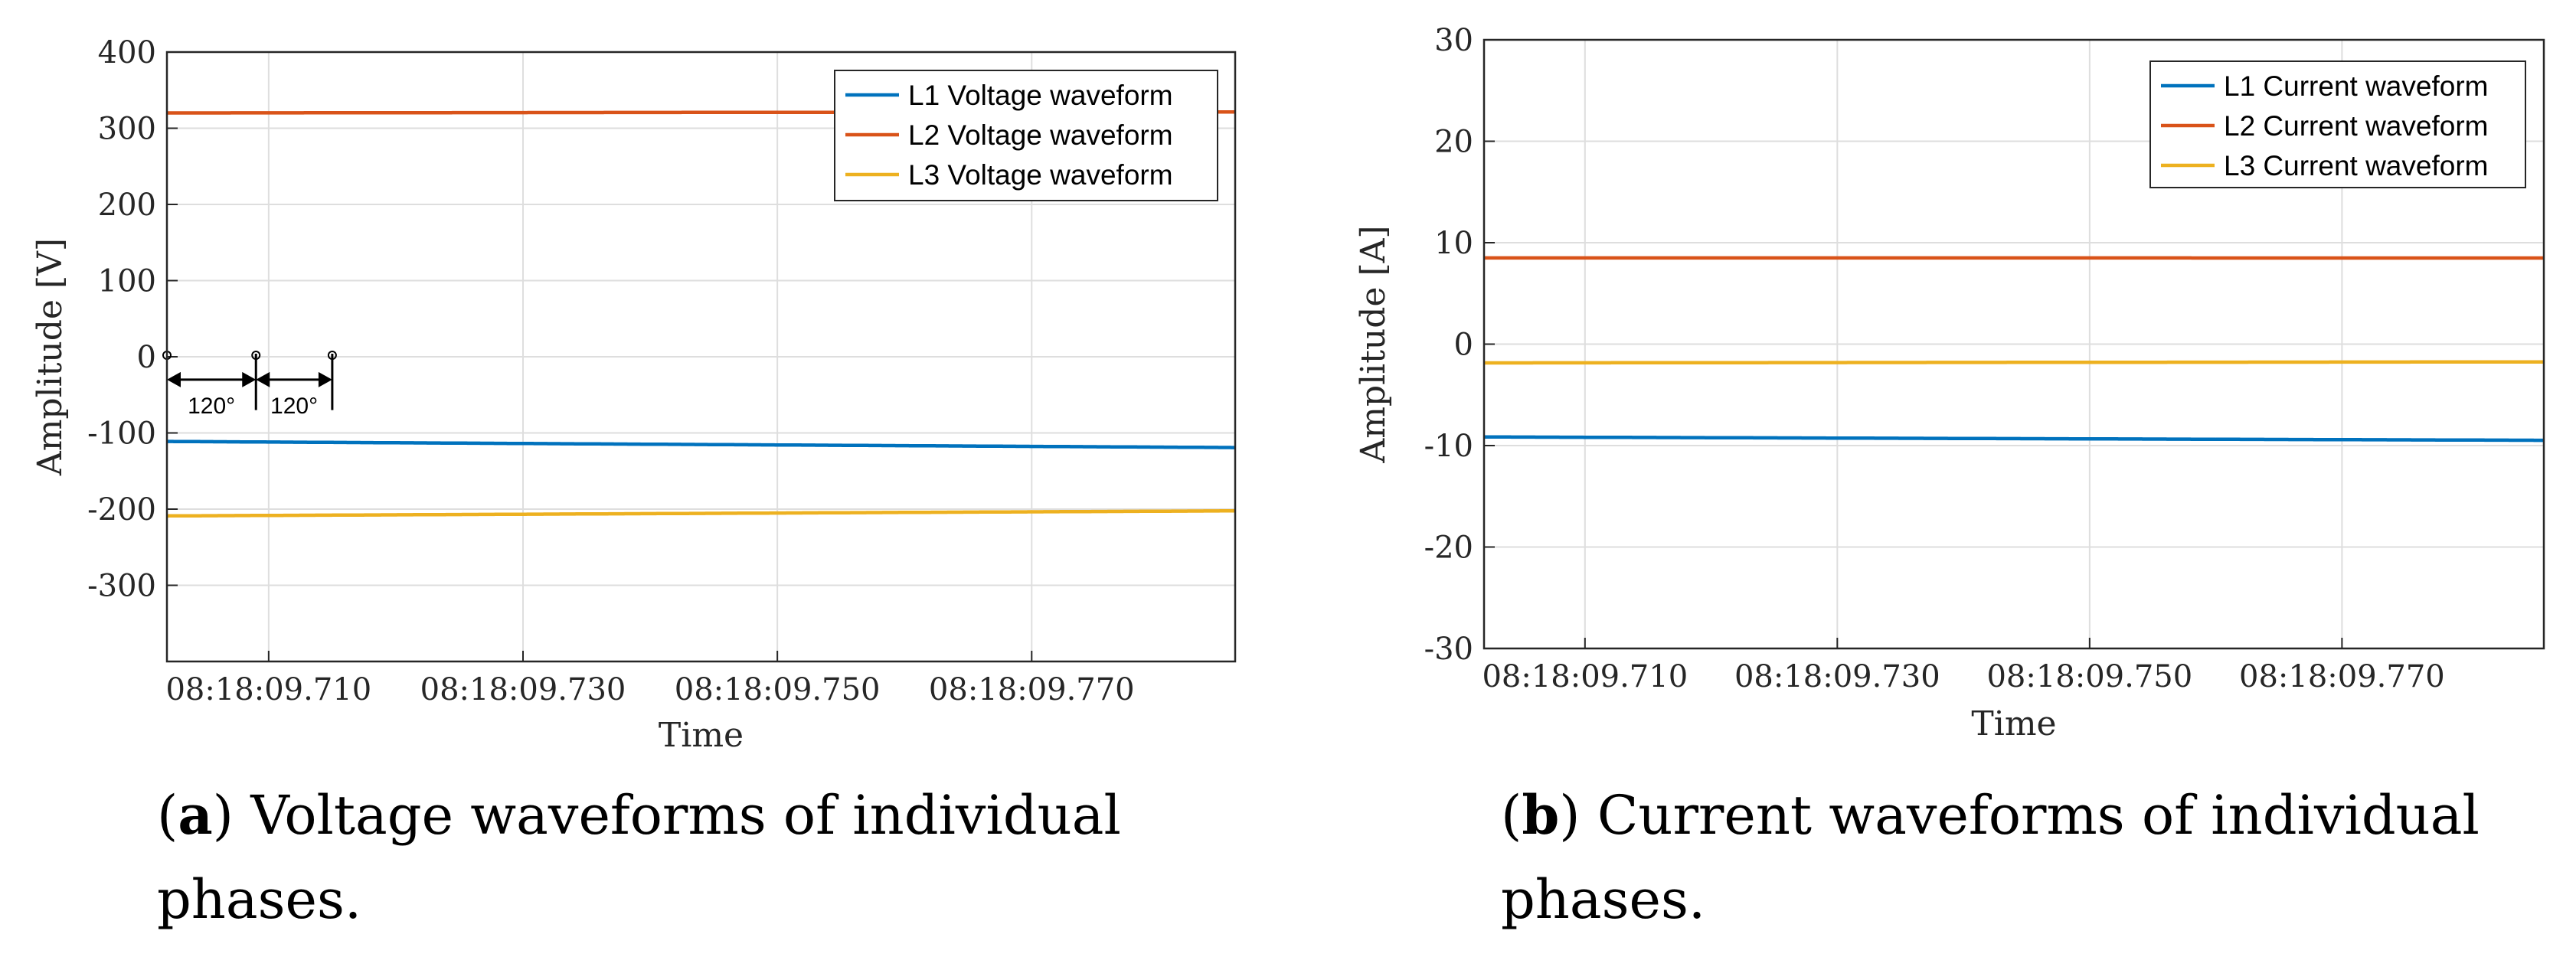 The image size is (2576, 957). I want to click on caption-b-tag: b, so click(1541, 815).